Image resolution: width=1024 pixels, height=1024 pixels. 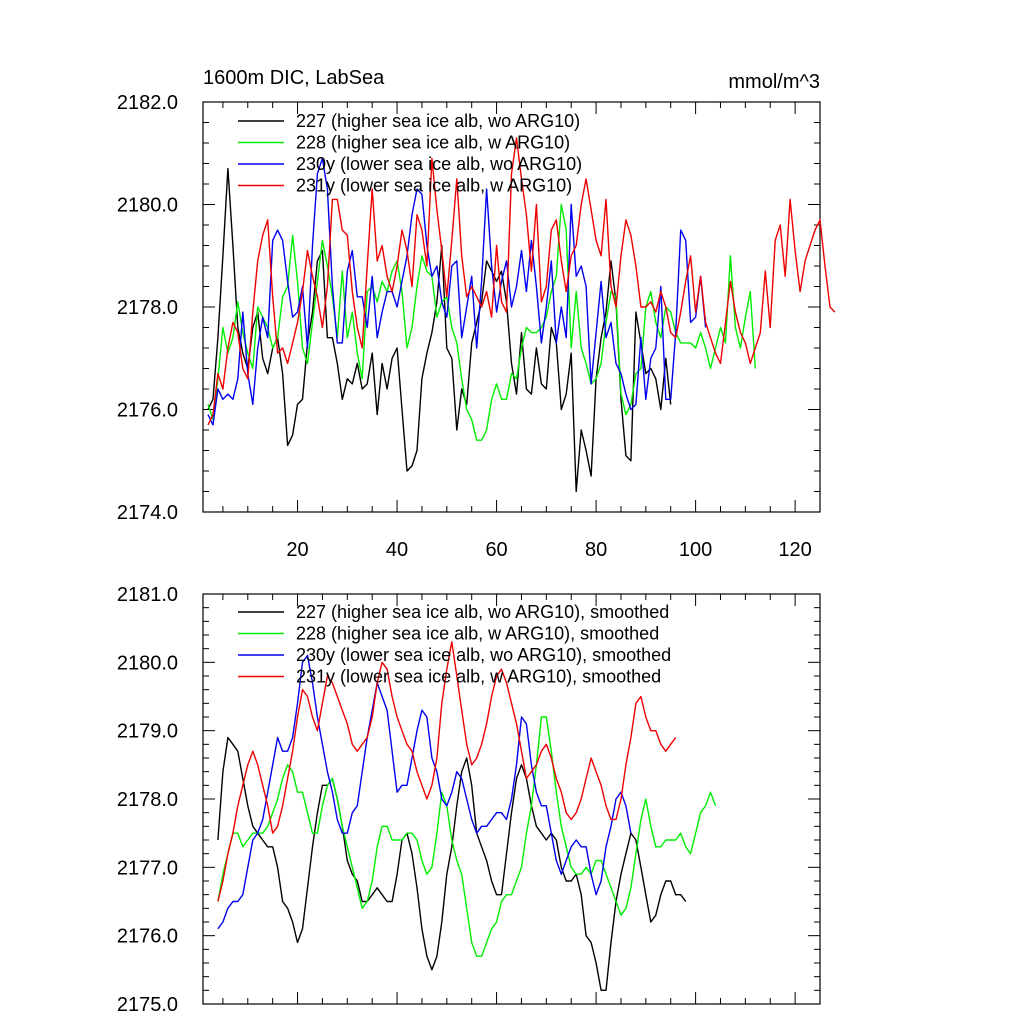 What do you see at coordinates (297, 550) in the screenshot?
I see `top-x-tick-label: 20` at bounding box center [297, 550].